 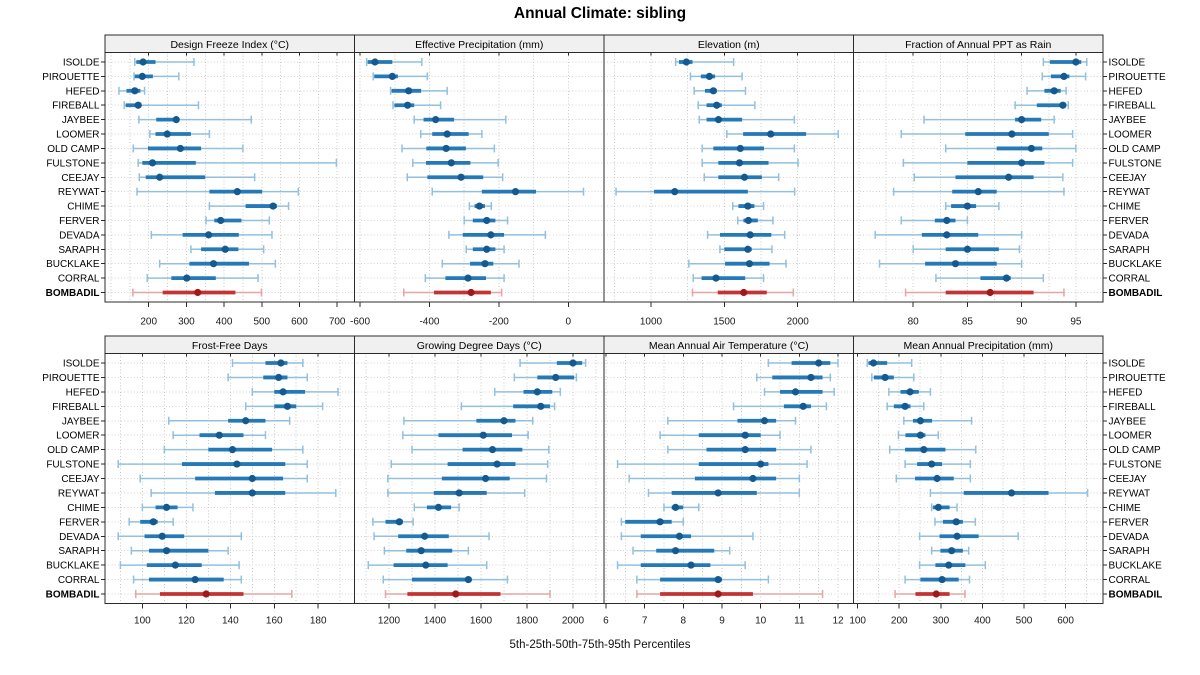 I want to click on axis-tick-label: 100, so click(x=857, y=621).